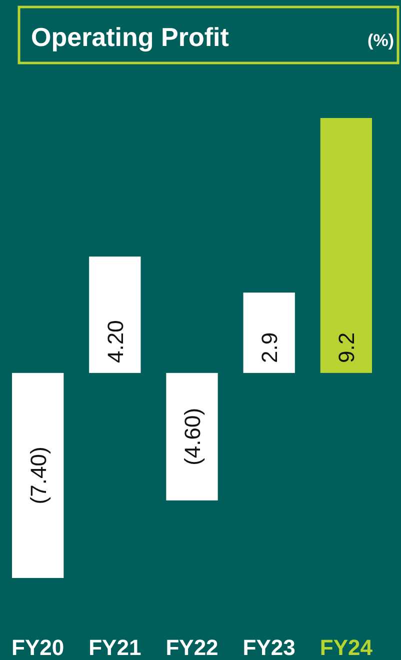  Describe the element at coordinates (269, 647) in the screenshot. I see `x-tick-label: FY23` at that location.